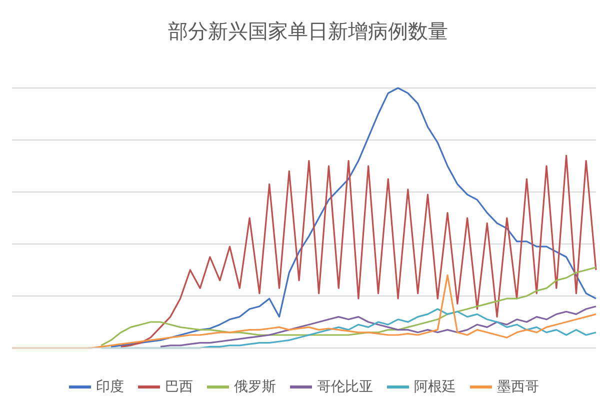 This screenshot has height=400, width=600. Describe the element at coordinates (518, 387) in the screenshot. I see `legend-label: 墨西哥` at that location.